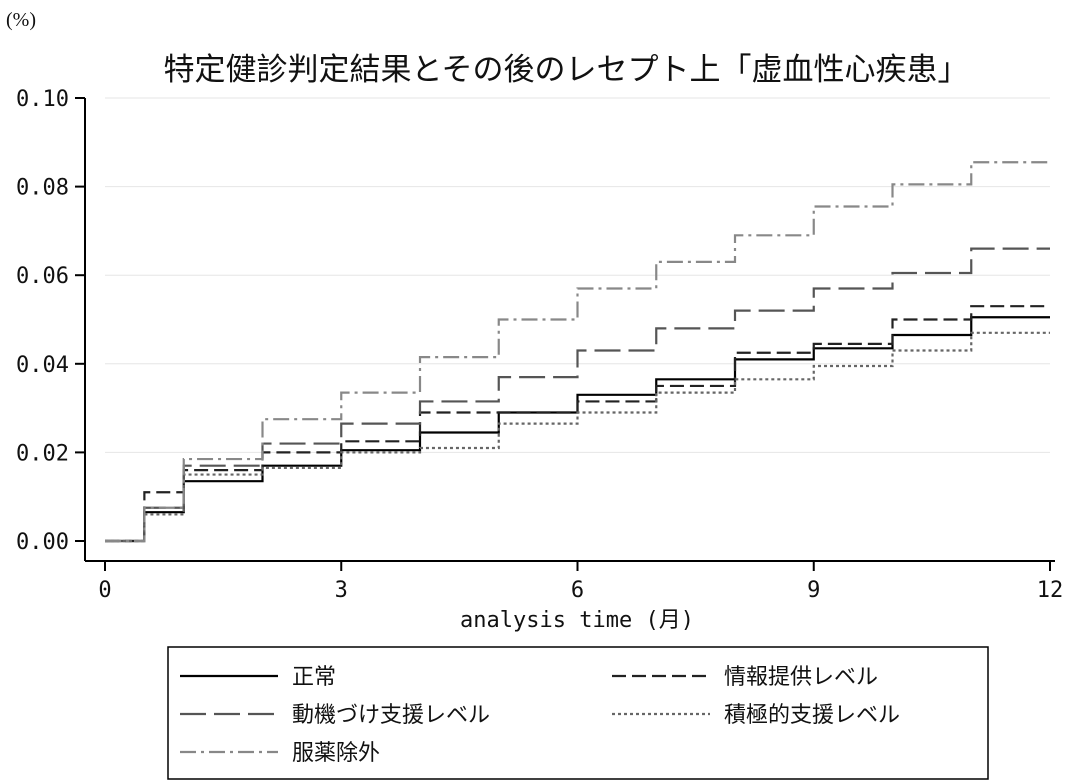 The height and width of the screenshot is (780, 1075). Describe the element at coordinates (812, 715) in the screenshot. I see `legend-label: 積極的支援レベル` at that location.